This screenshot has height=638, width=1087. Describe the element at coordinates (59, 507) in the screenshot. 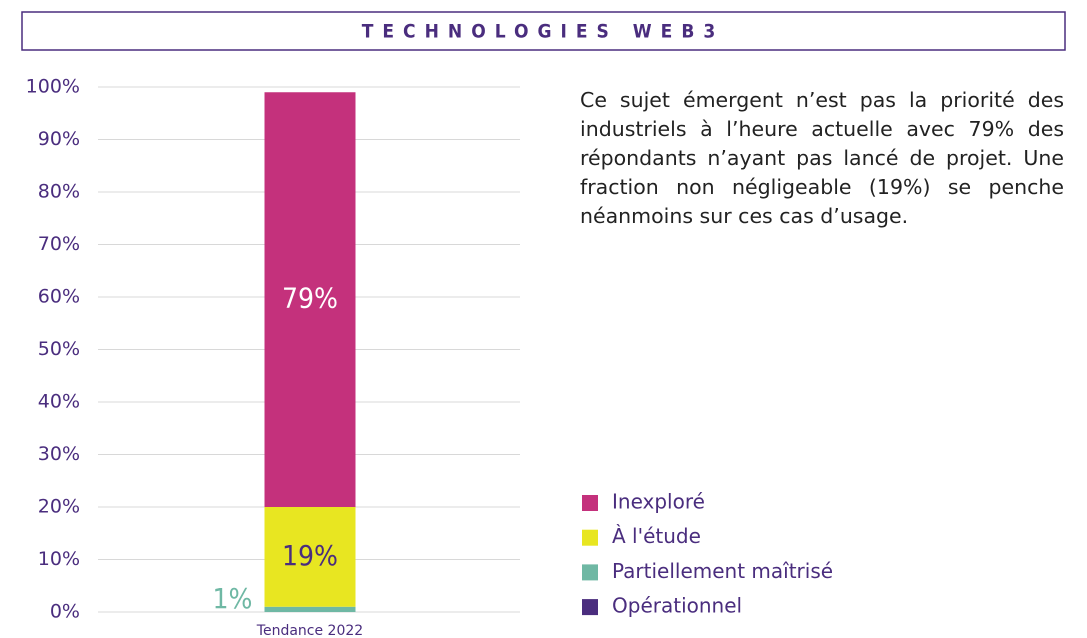

I see `y-tick-label: 20%` at that location.